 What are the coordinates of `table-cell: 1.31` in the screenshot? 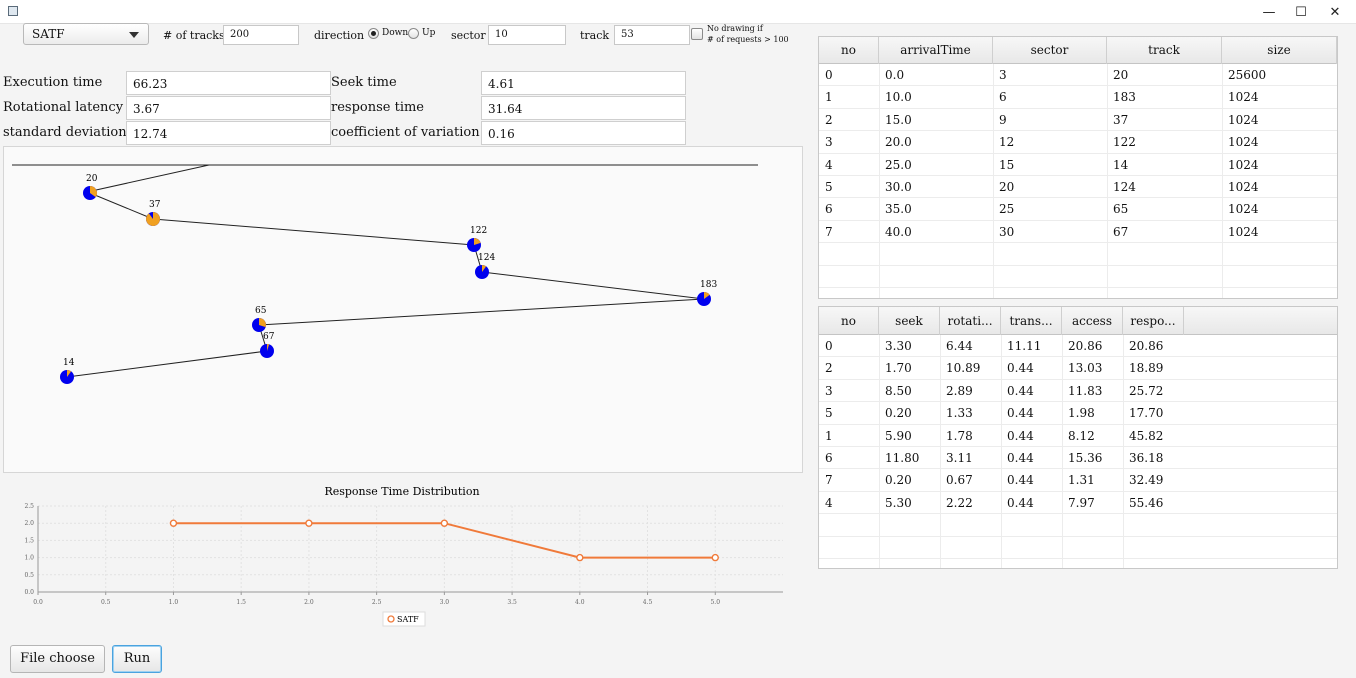 It's located at (1081, 480).